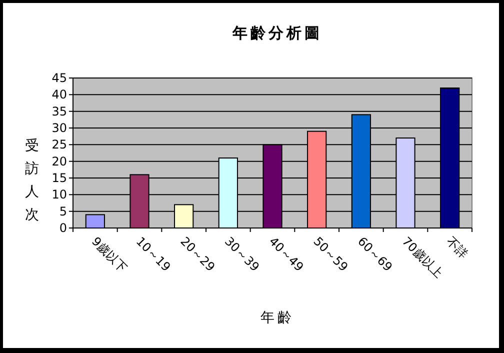 The width and height of the screenshot is (504, 353). I want to click on x-tick-label: 60～69, so click(375, 254).